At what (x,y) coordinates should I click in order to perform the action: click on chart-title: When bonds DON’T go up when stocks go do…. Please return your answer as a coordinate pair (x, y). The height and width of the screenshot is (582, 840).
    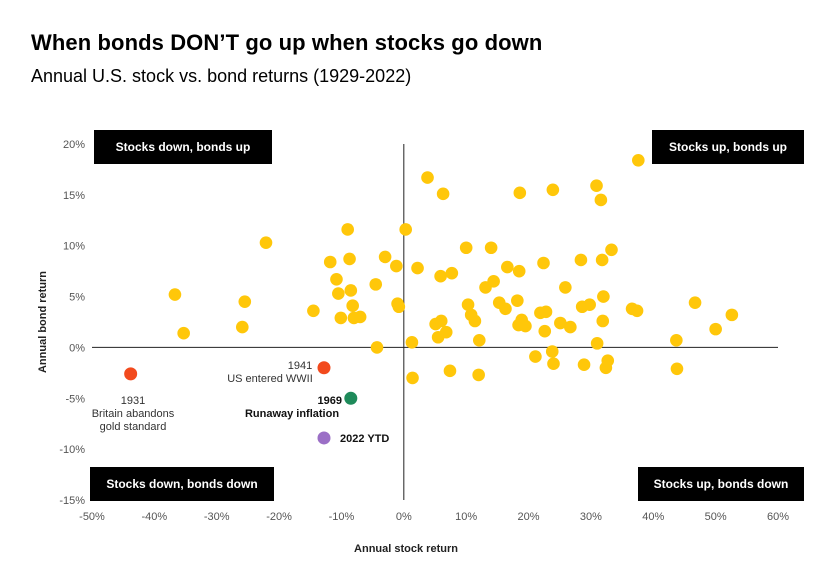
    Looking at the image, I should click on (287, 42).